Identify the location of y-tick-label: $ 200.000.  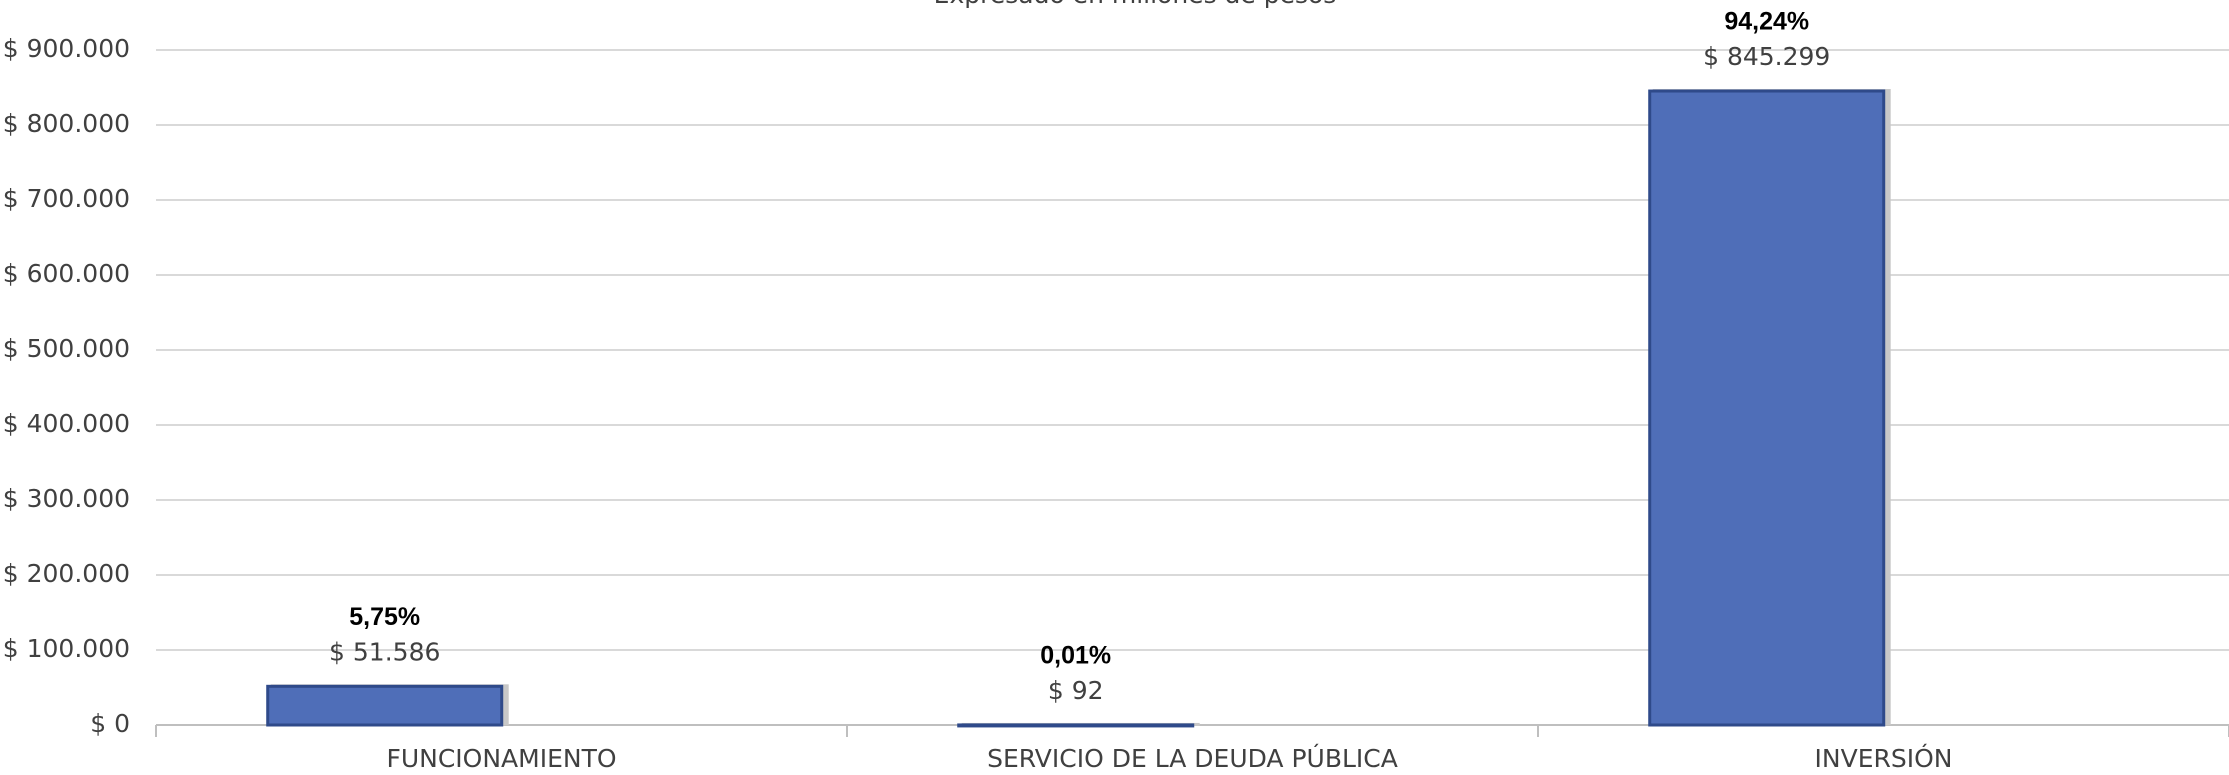
(66, 573).